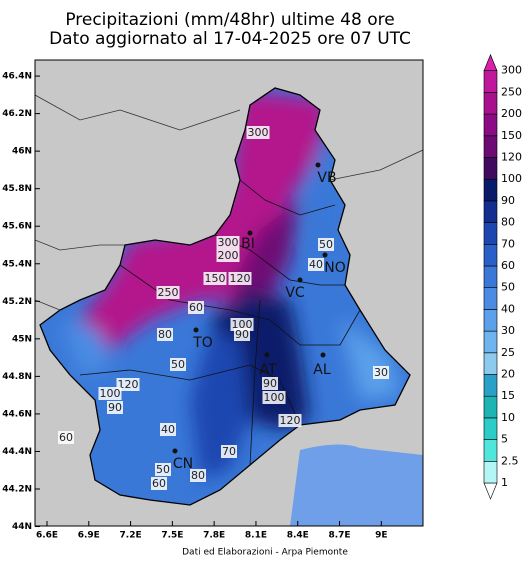 The width and height of the screenshot is (531, 585). I want to click on province-label: TO, so click(202, 343).